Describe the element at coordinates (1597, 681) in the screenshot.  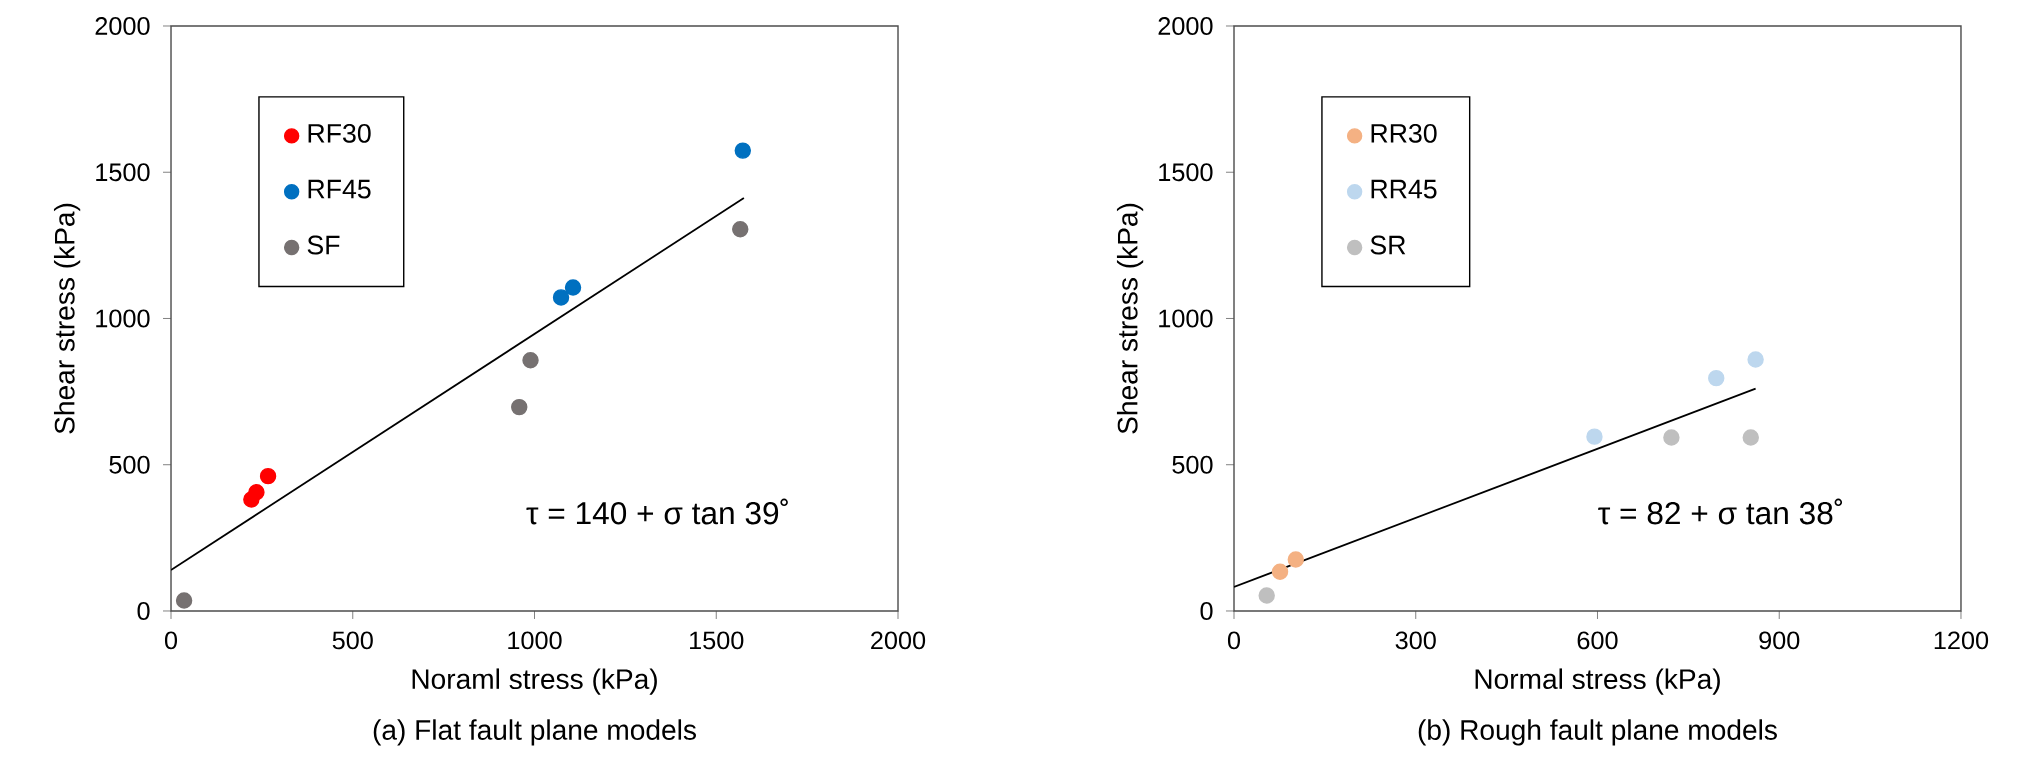
I see `x-axis-title: Normal stress (kPa)` at that location.